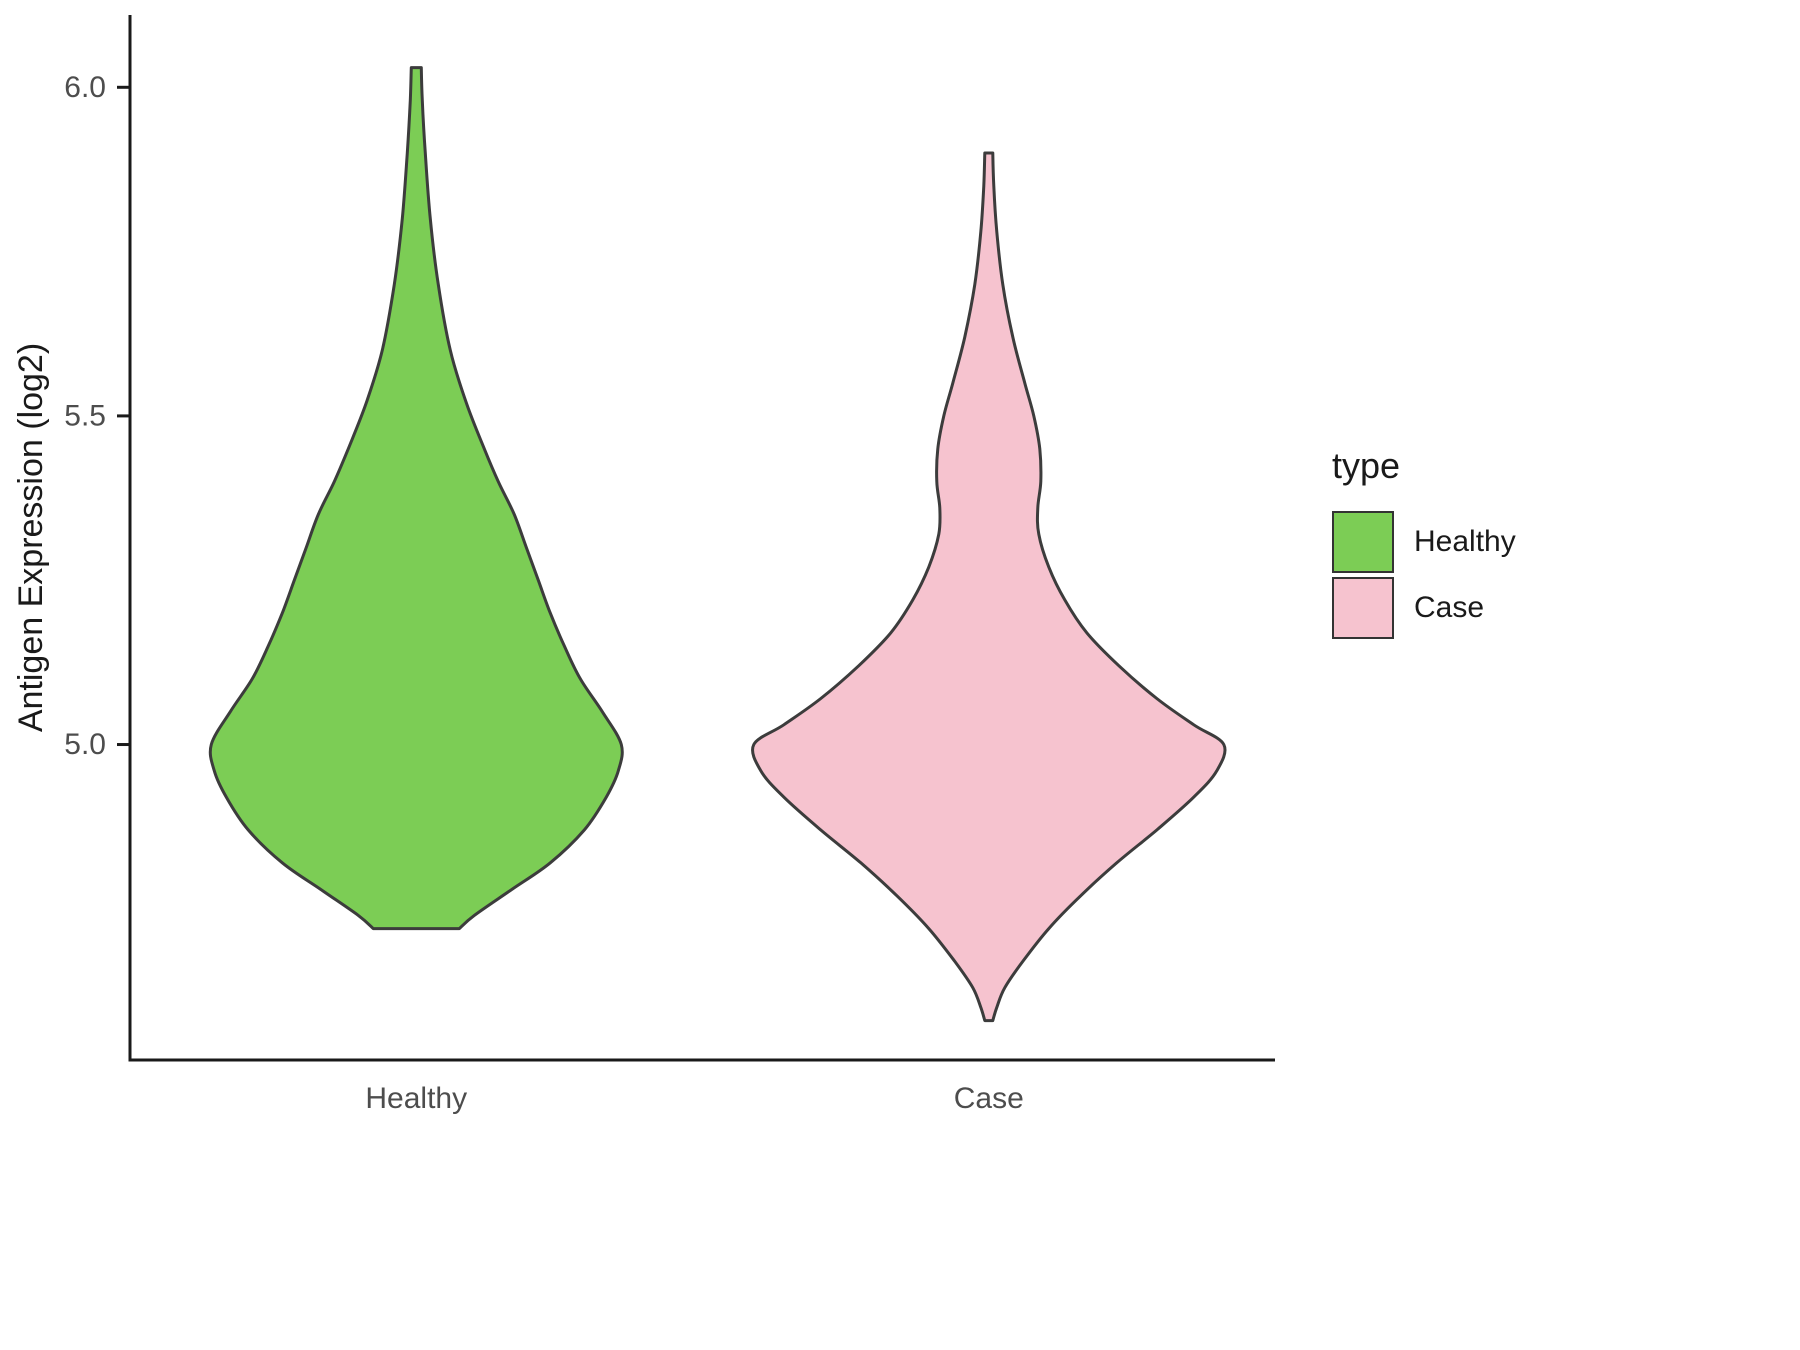  Describe the element at coordinates (1465, 541) in the screenshot. I see `legend-label-healthy: Healthy` at that location.